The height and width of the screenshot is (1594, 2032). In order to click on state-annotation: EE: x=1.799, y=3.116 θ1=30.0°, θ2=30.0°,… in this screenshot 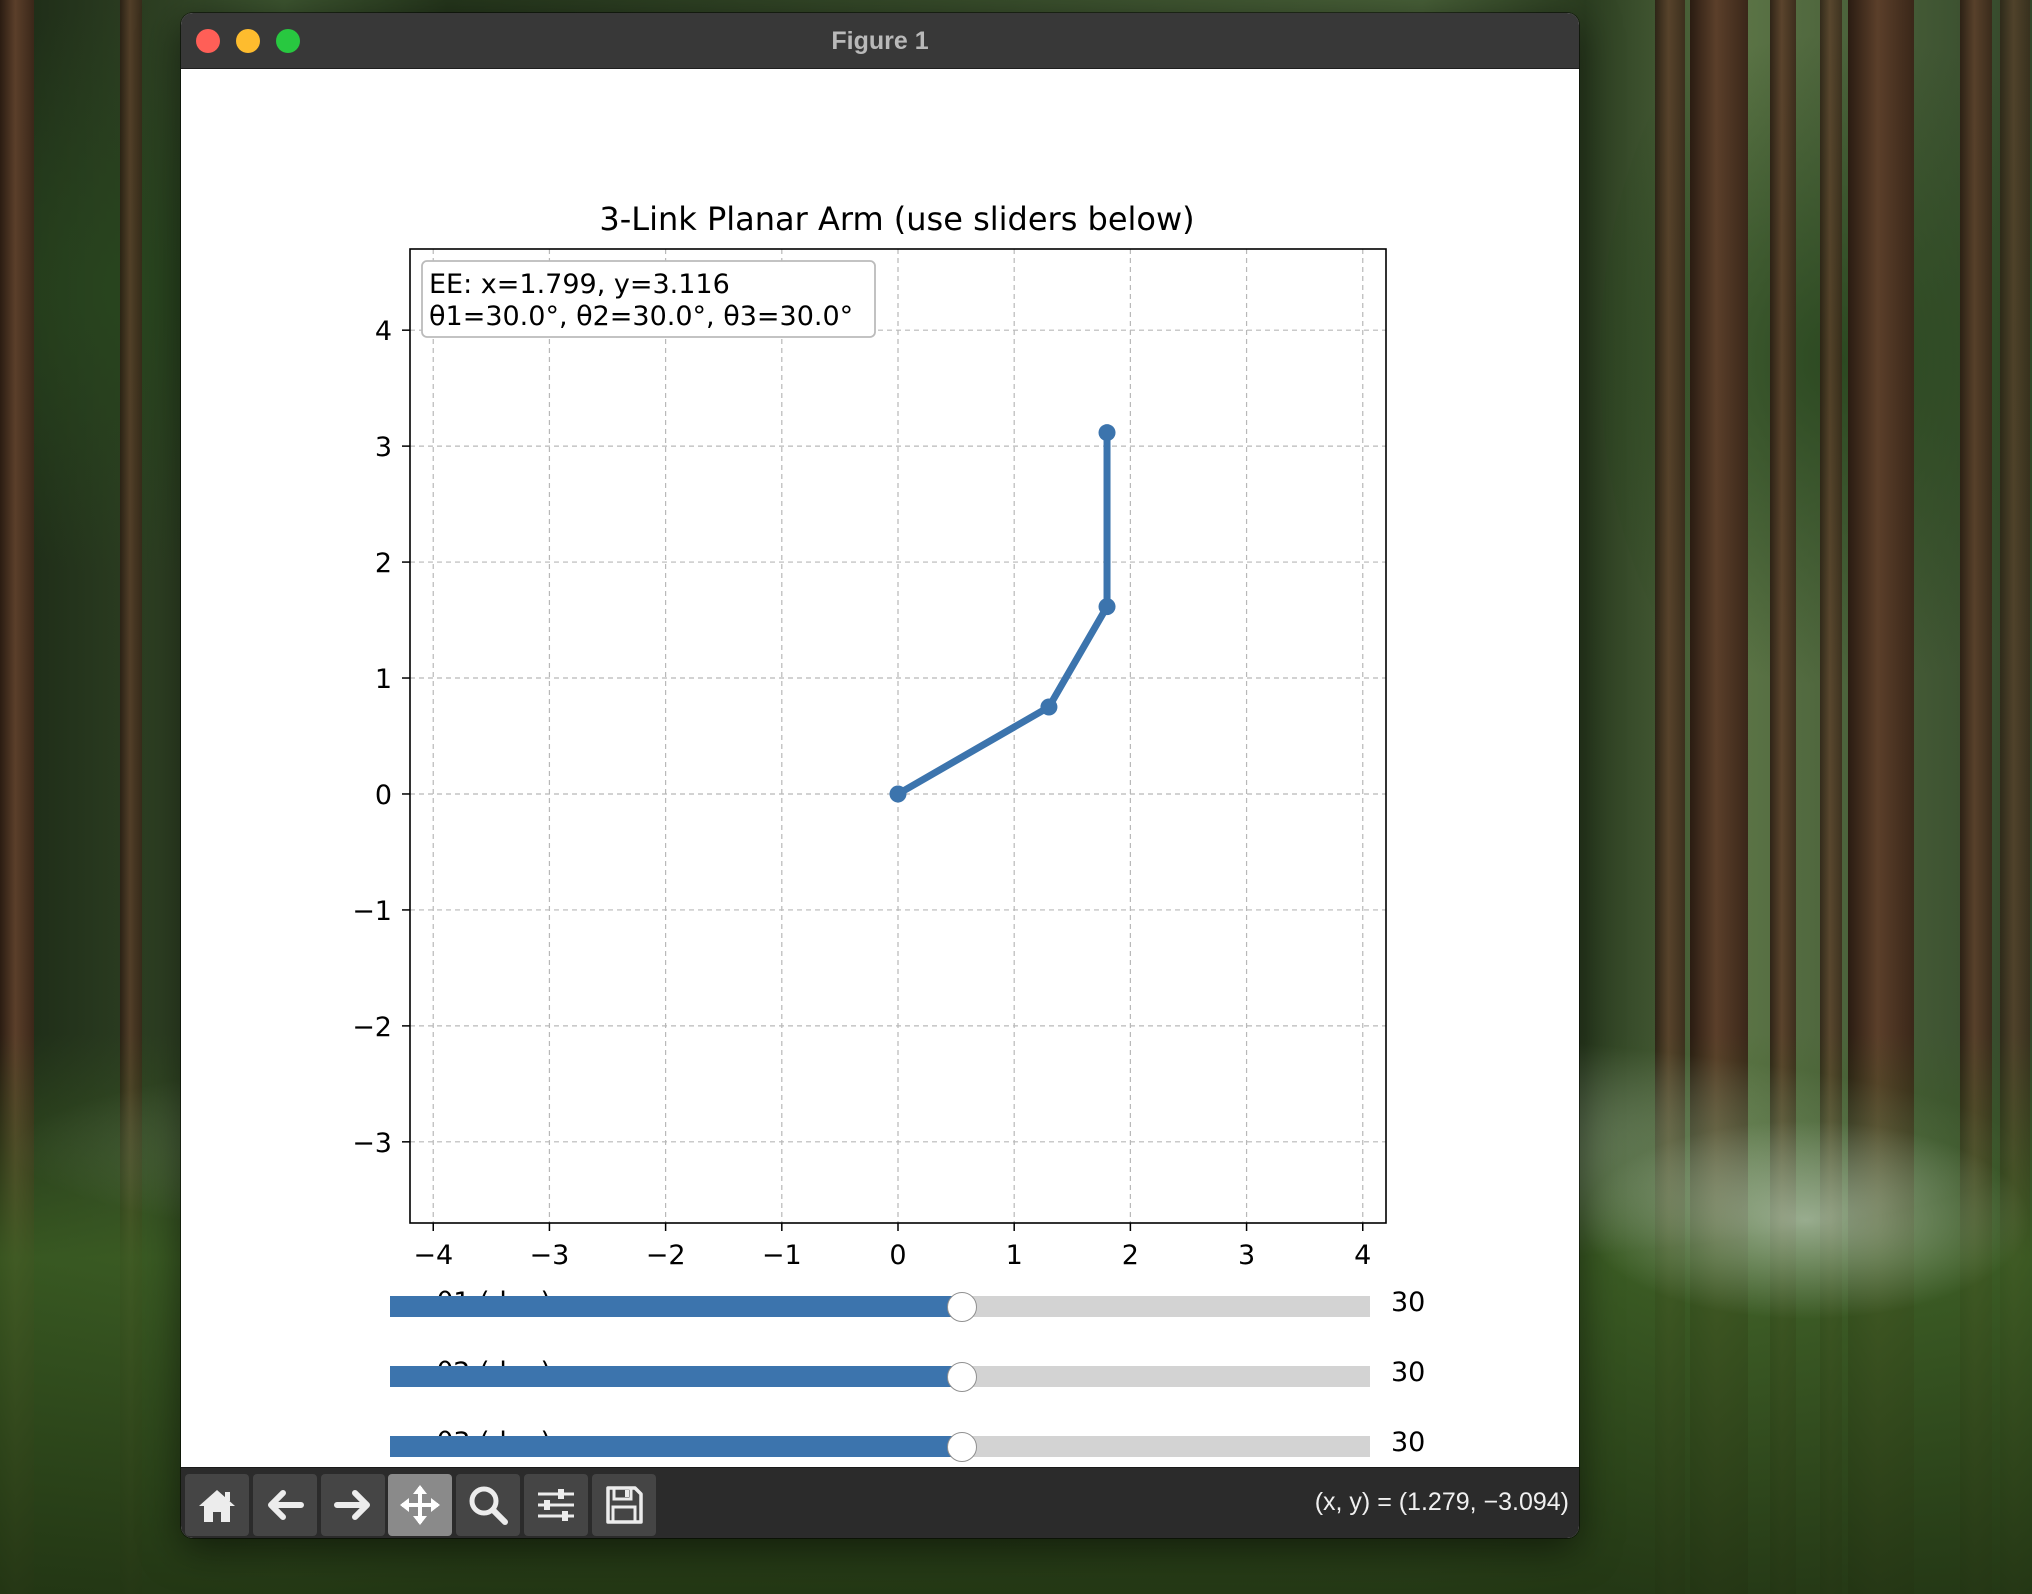, I will do `click(648, 299)`.